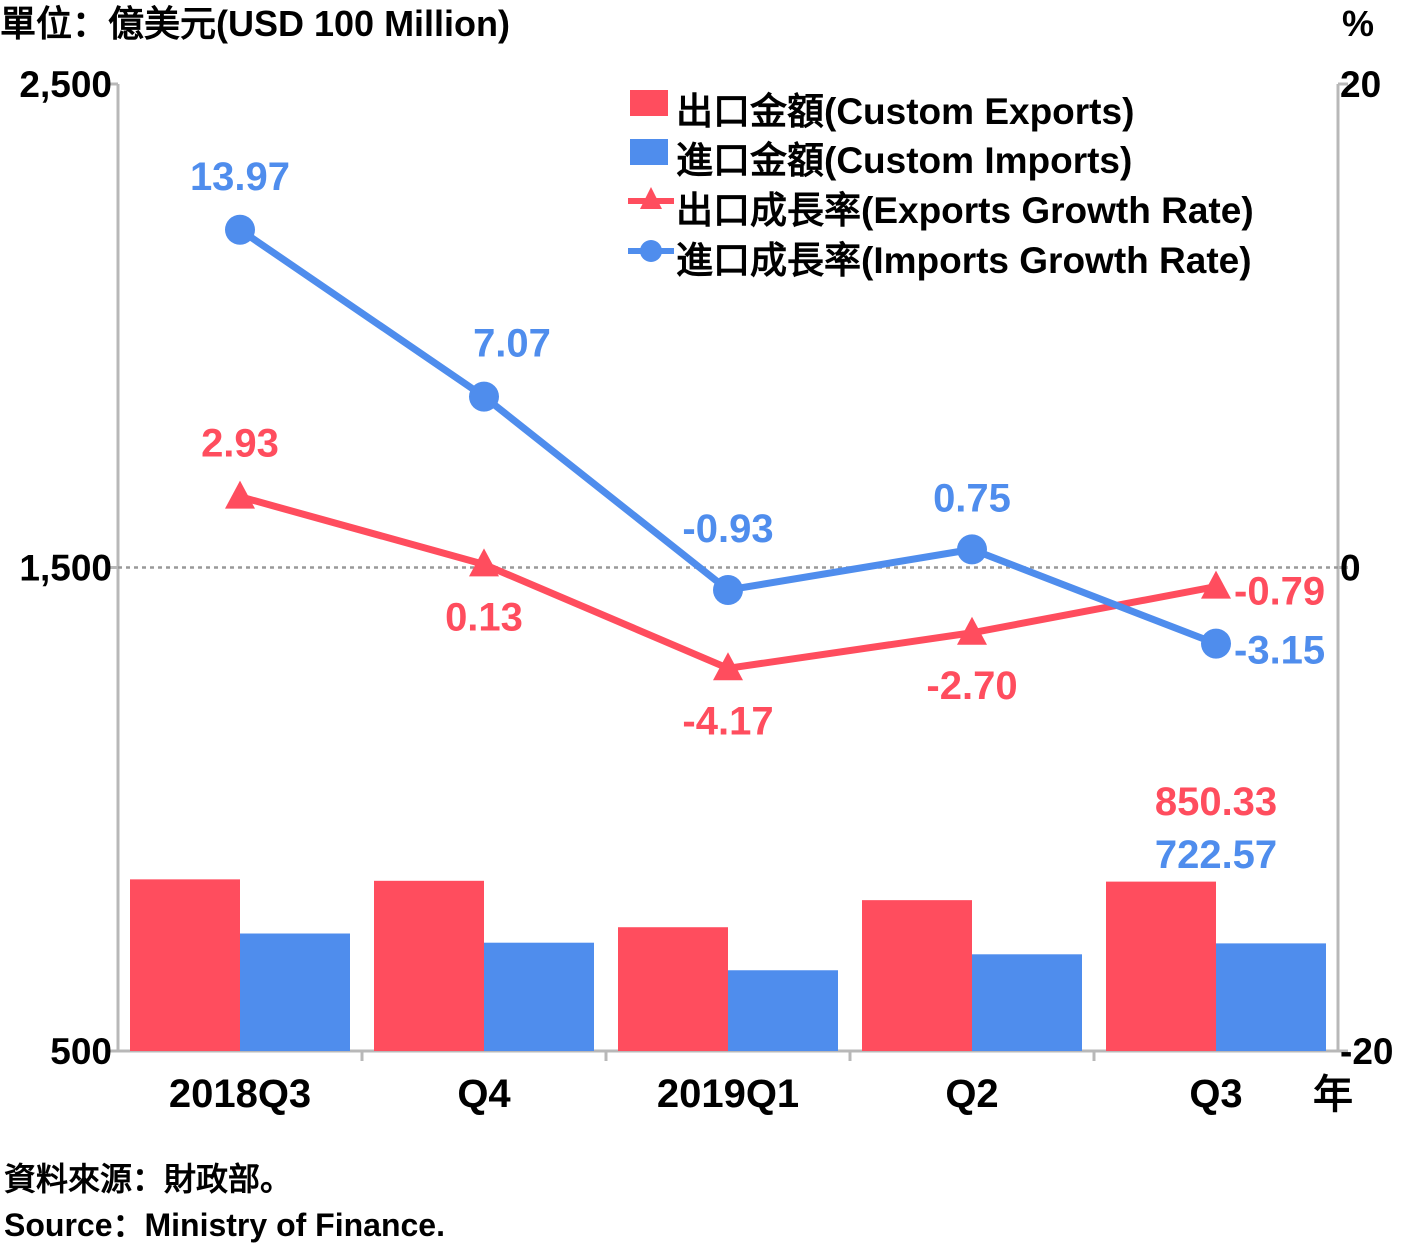 Image resolution: width=1406 pixels, height=1246 pixels. I want to click on x-axis-tick-label: Q2, so click(971, 1094).